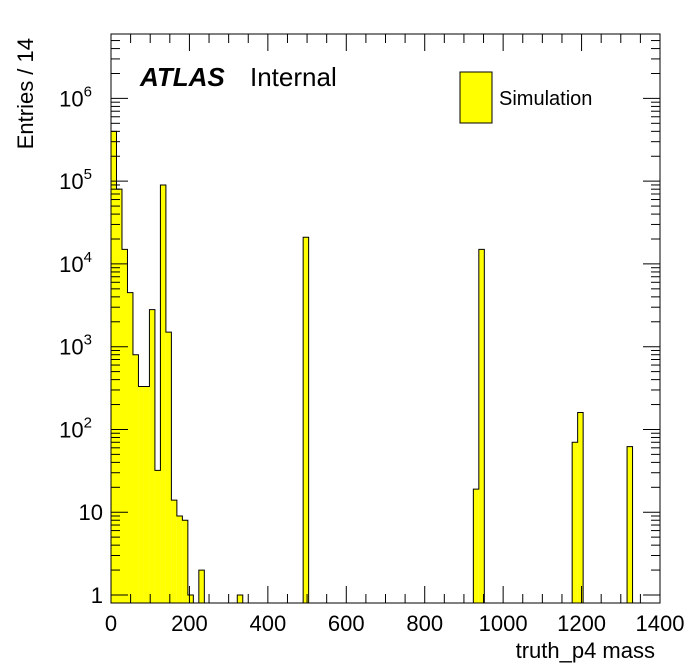 Image resolution: width=696 pixels, height=672 pixels. Describe the element at coordinates (75, 180) in the screenshot. I see `y-tick-label: 10⁵` at that location.